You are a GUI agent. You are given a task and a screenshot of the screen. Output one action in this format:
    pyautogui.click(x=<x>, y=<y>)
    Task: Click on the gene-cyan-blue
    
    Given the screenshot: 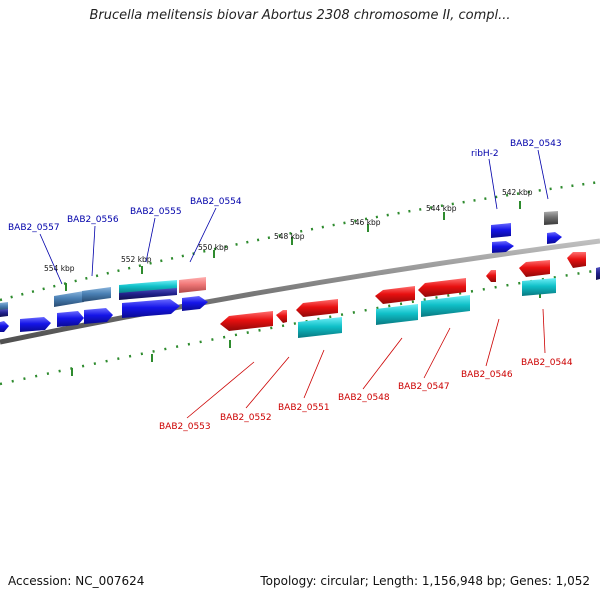 What is the action you would take?
    pyautogui.click(x=148, y=287)
    